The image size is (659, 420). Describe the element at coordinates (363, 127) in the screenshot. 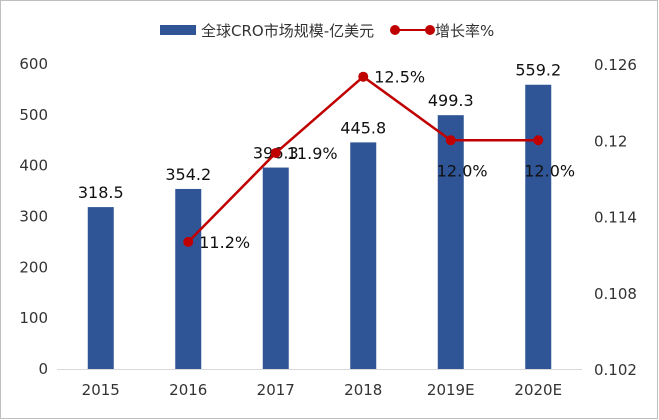

I see `bar-data-label: 445.8` at that location.